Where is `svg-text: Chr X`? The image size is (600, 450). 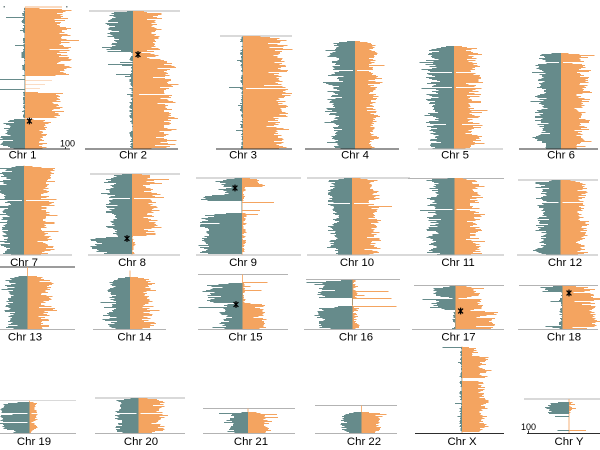
svg-text: Chr X is located at coordinates (462, 442).